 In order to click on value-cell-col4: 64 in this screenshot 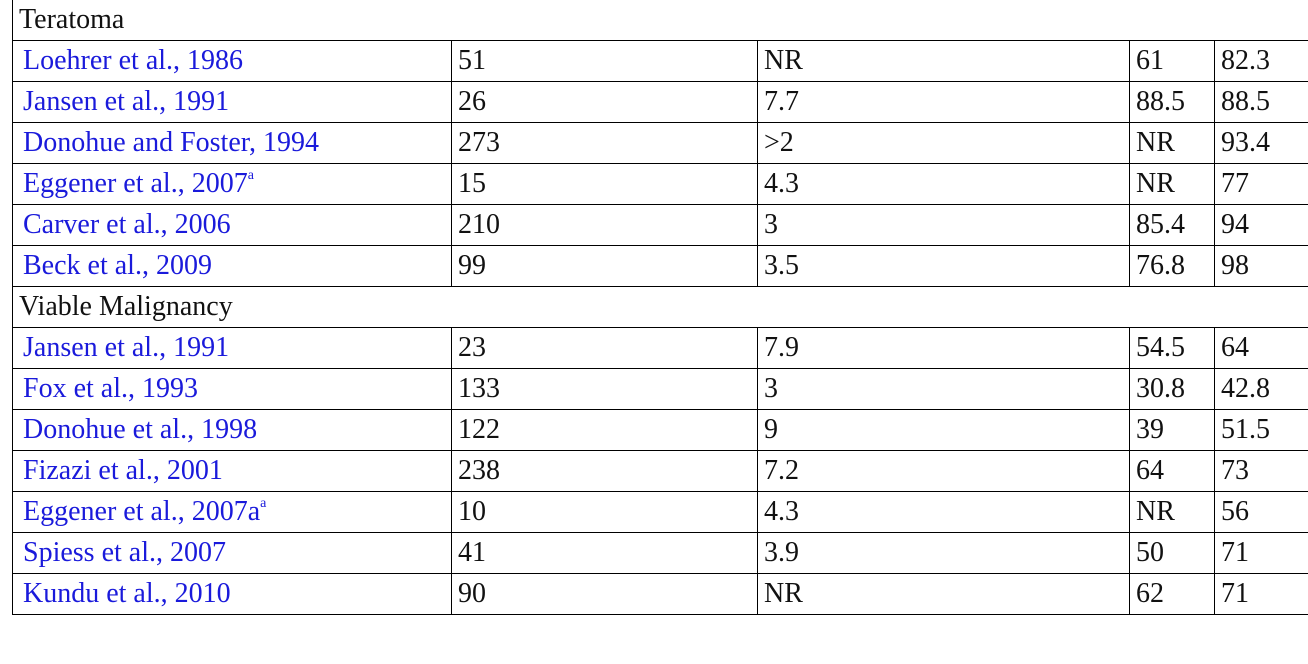, I will do `click(1172, 471)`.